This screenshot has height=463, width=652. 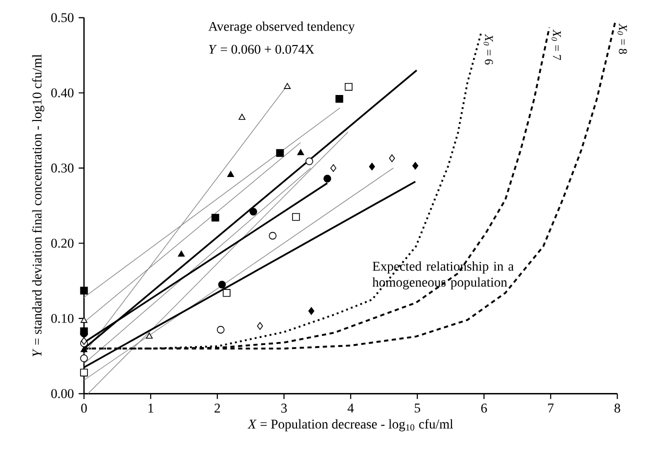 I want to click on x-tick-label: 3, so click(x=284, y=408).